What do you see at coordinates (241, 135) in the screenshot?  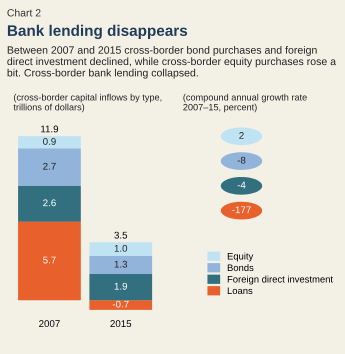 I see `text: 2` at bounding box center [241, 135].